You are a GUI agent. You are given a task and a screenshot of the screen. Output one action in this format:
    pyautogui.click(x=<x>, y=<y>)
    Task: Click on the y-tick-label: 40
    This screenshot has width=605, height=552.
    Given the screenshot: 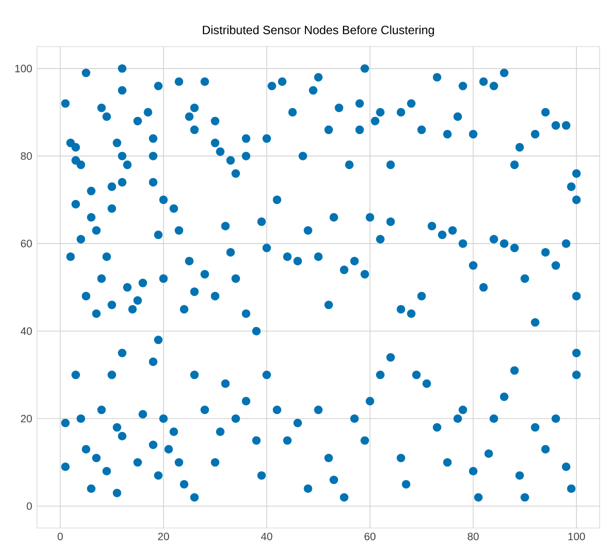 What is the action you would take?
    pyautogui.click(x=26, y=331)
    